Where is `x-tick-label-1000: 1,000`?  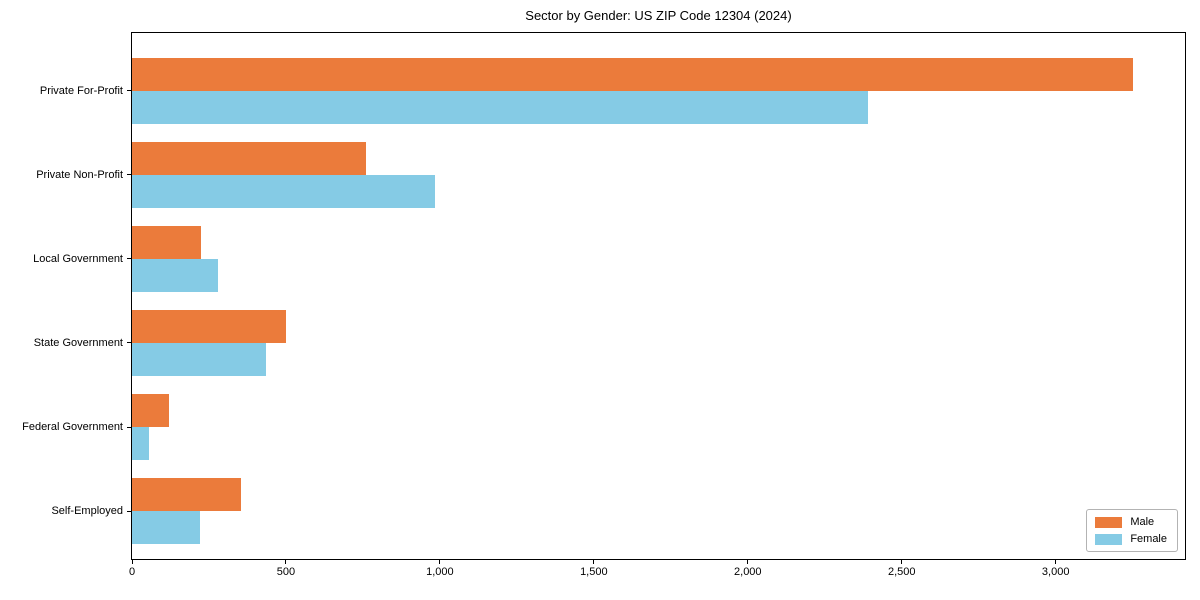
x-tick-label-1000: 1,000 is located at coordinates (440, 572).